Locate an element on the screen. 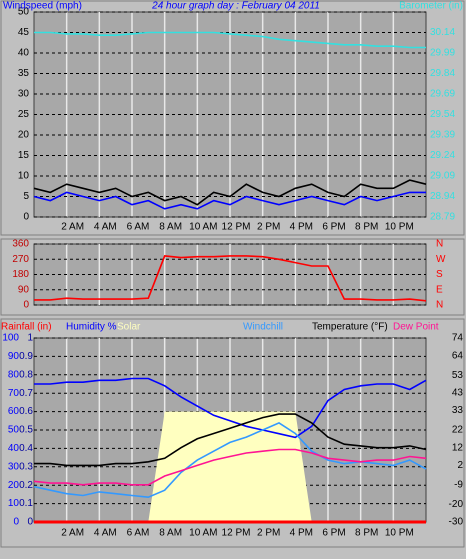  y3-tick-label: 0.7 is located at coordinates (26, 393).